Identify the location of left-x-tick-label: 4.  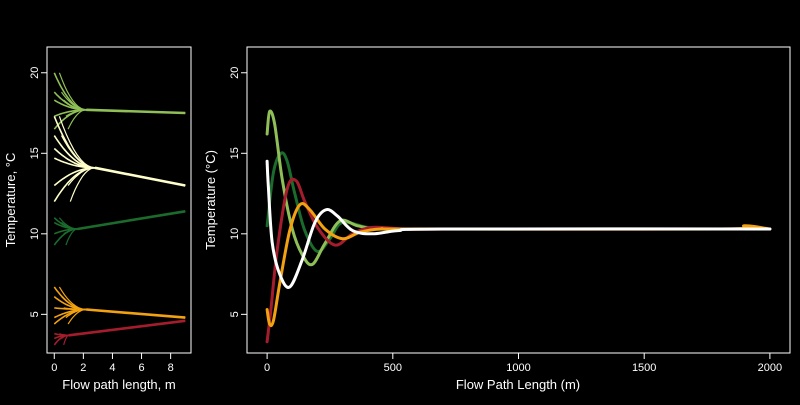
(112, 368).